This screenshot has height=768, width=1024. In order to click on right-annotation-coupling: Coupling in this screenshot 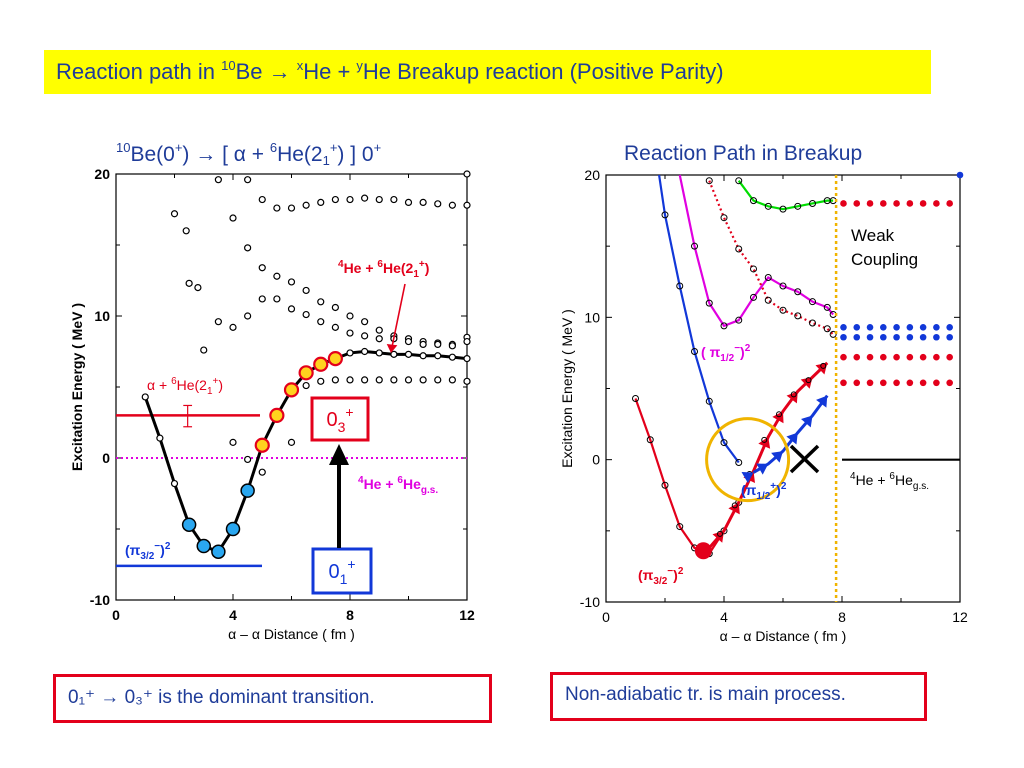, I will do `click(884, 259)`.